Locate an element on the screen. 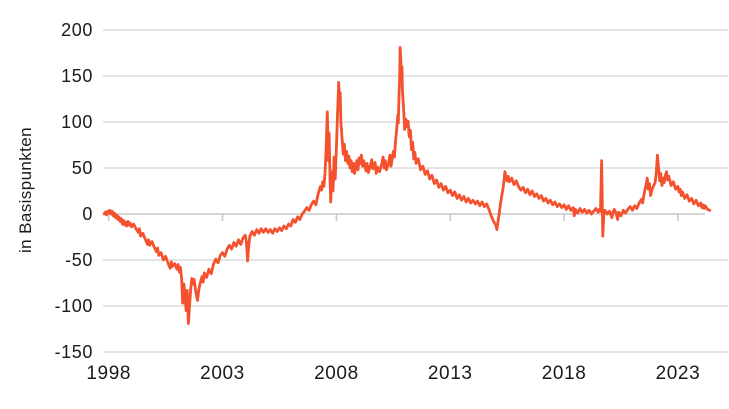  y-tick-label: 0 is located at coordinates (87, 214).